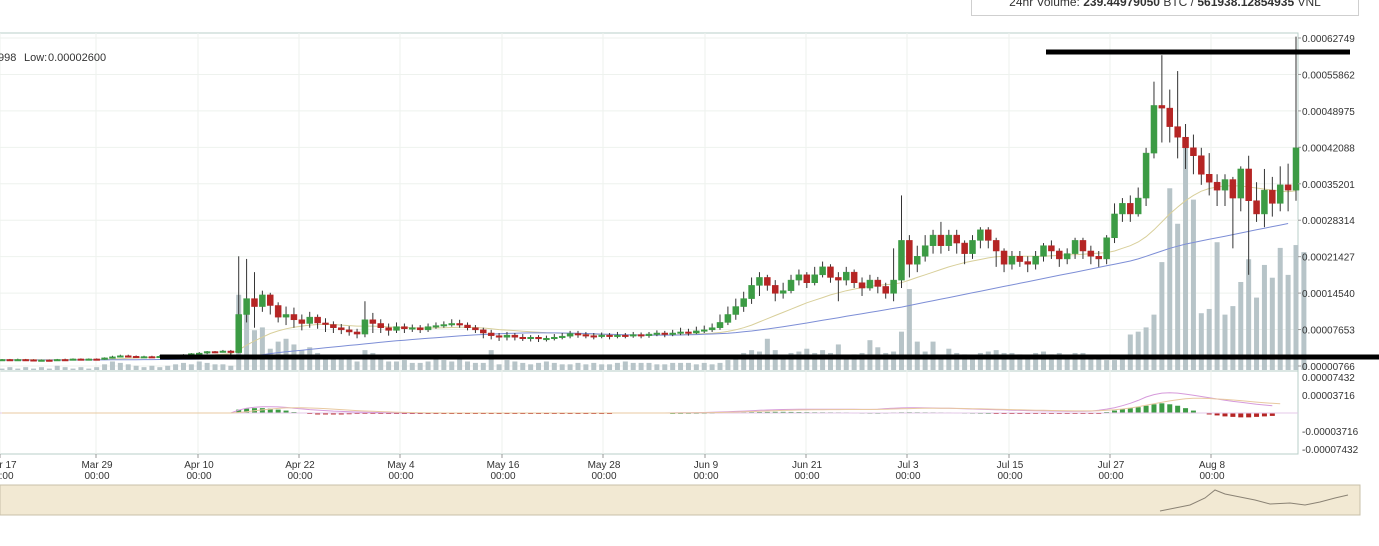 The height and width of the screenshot is (546, 1379). What do you see at coordinates (1330, 432) in the screenshot?
I see `macd-tick-label: -0.00003716` at bounding box center [1330, 432].